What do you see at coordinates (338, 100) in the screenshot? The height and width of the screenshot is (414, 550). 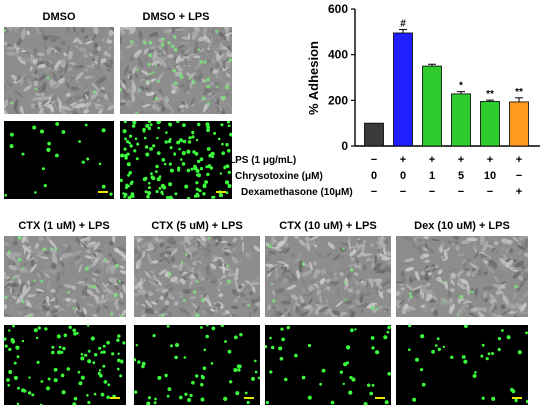 I see `y-tick-label: 200` at bounding box center [338, 100].